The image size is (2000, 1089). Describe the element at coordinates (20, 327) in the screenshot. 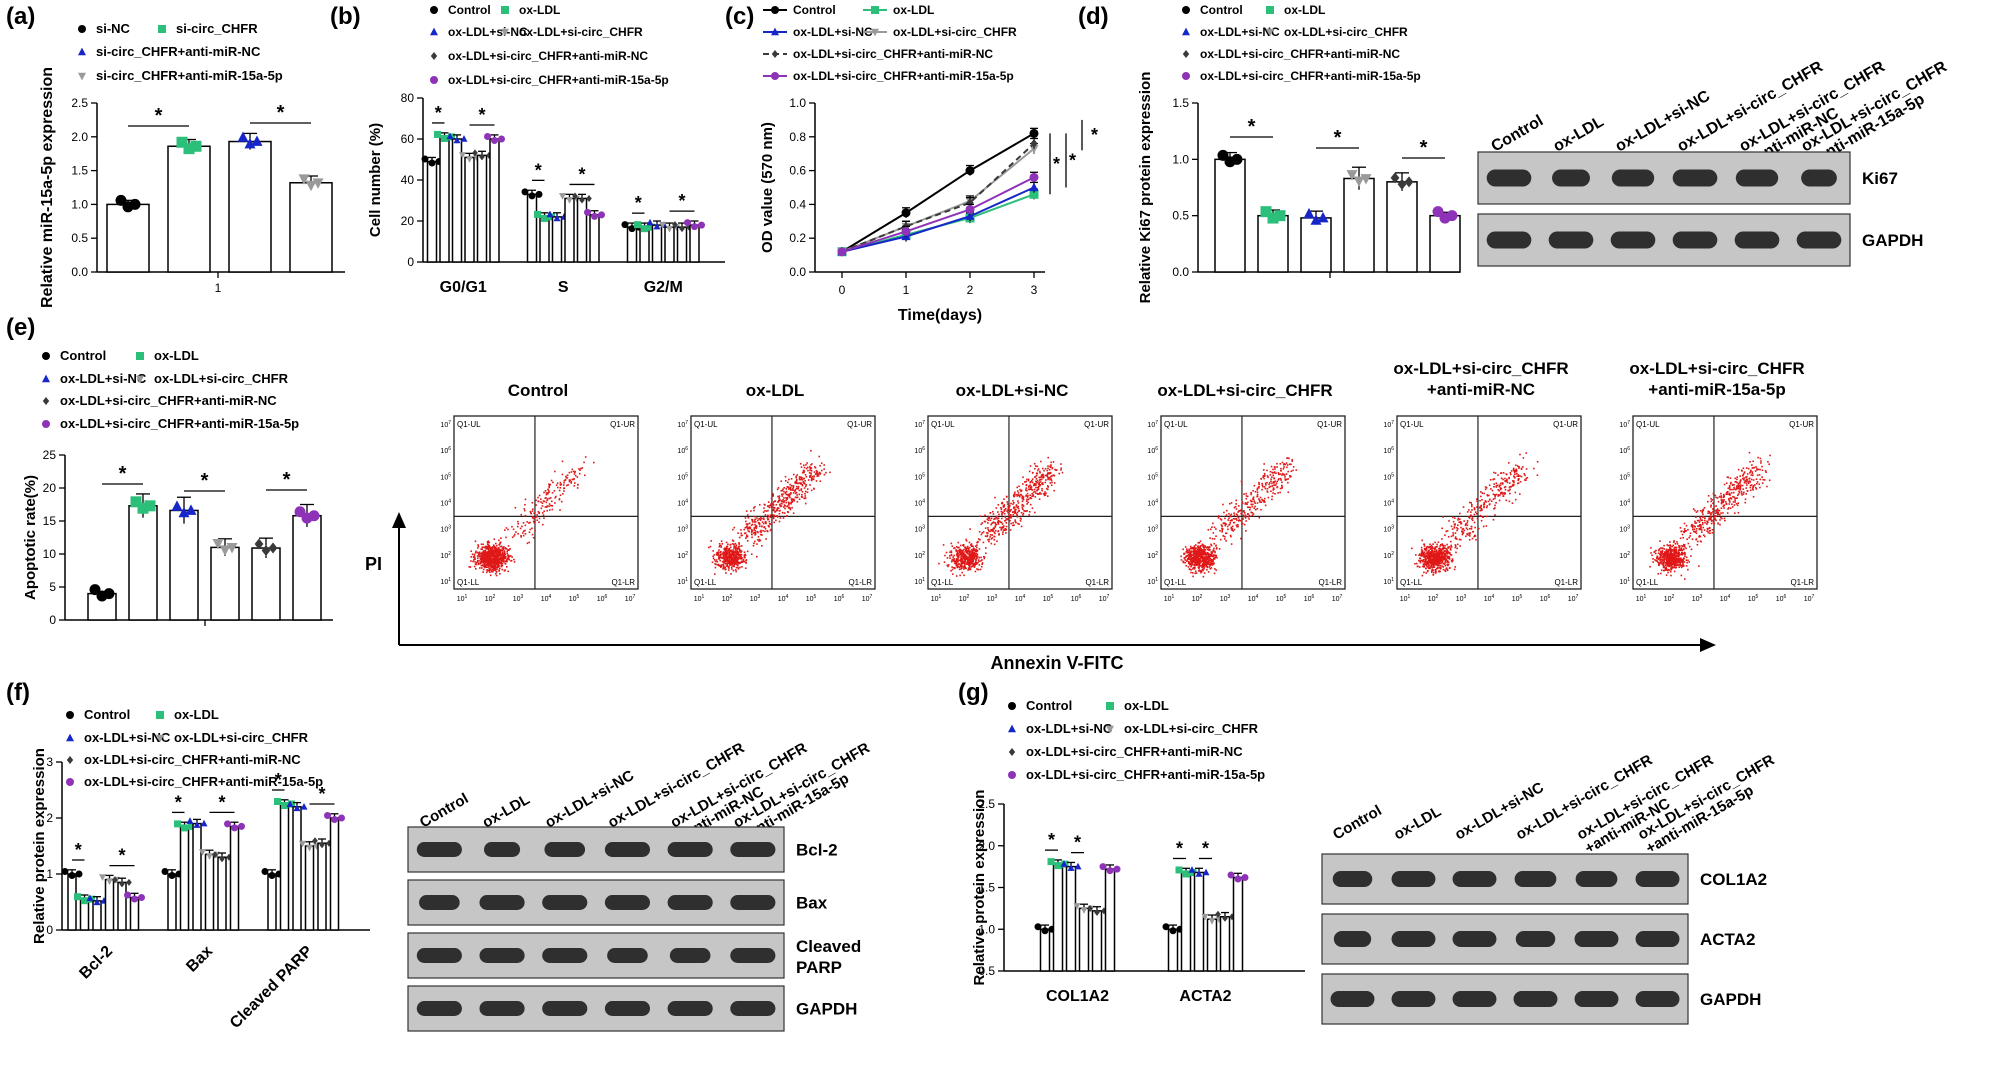

I see `panel-label: (e)` at that location.